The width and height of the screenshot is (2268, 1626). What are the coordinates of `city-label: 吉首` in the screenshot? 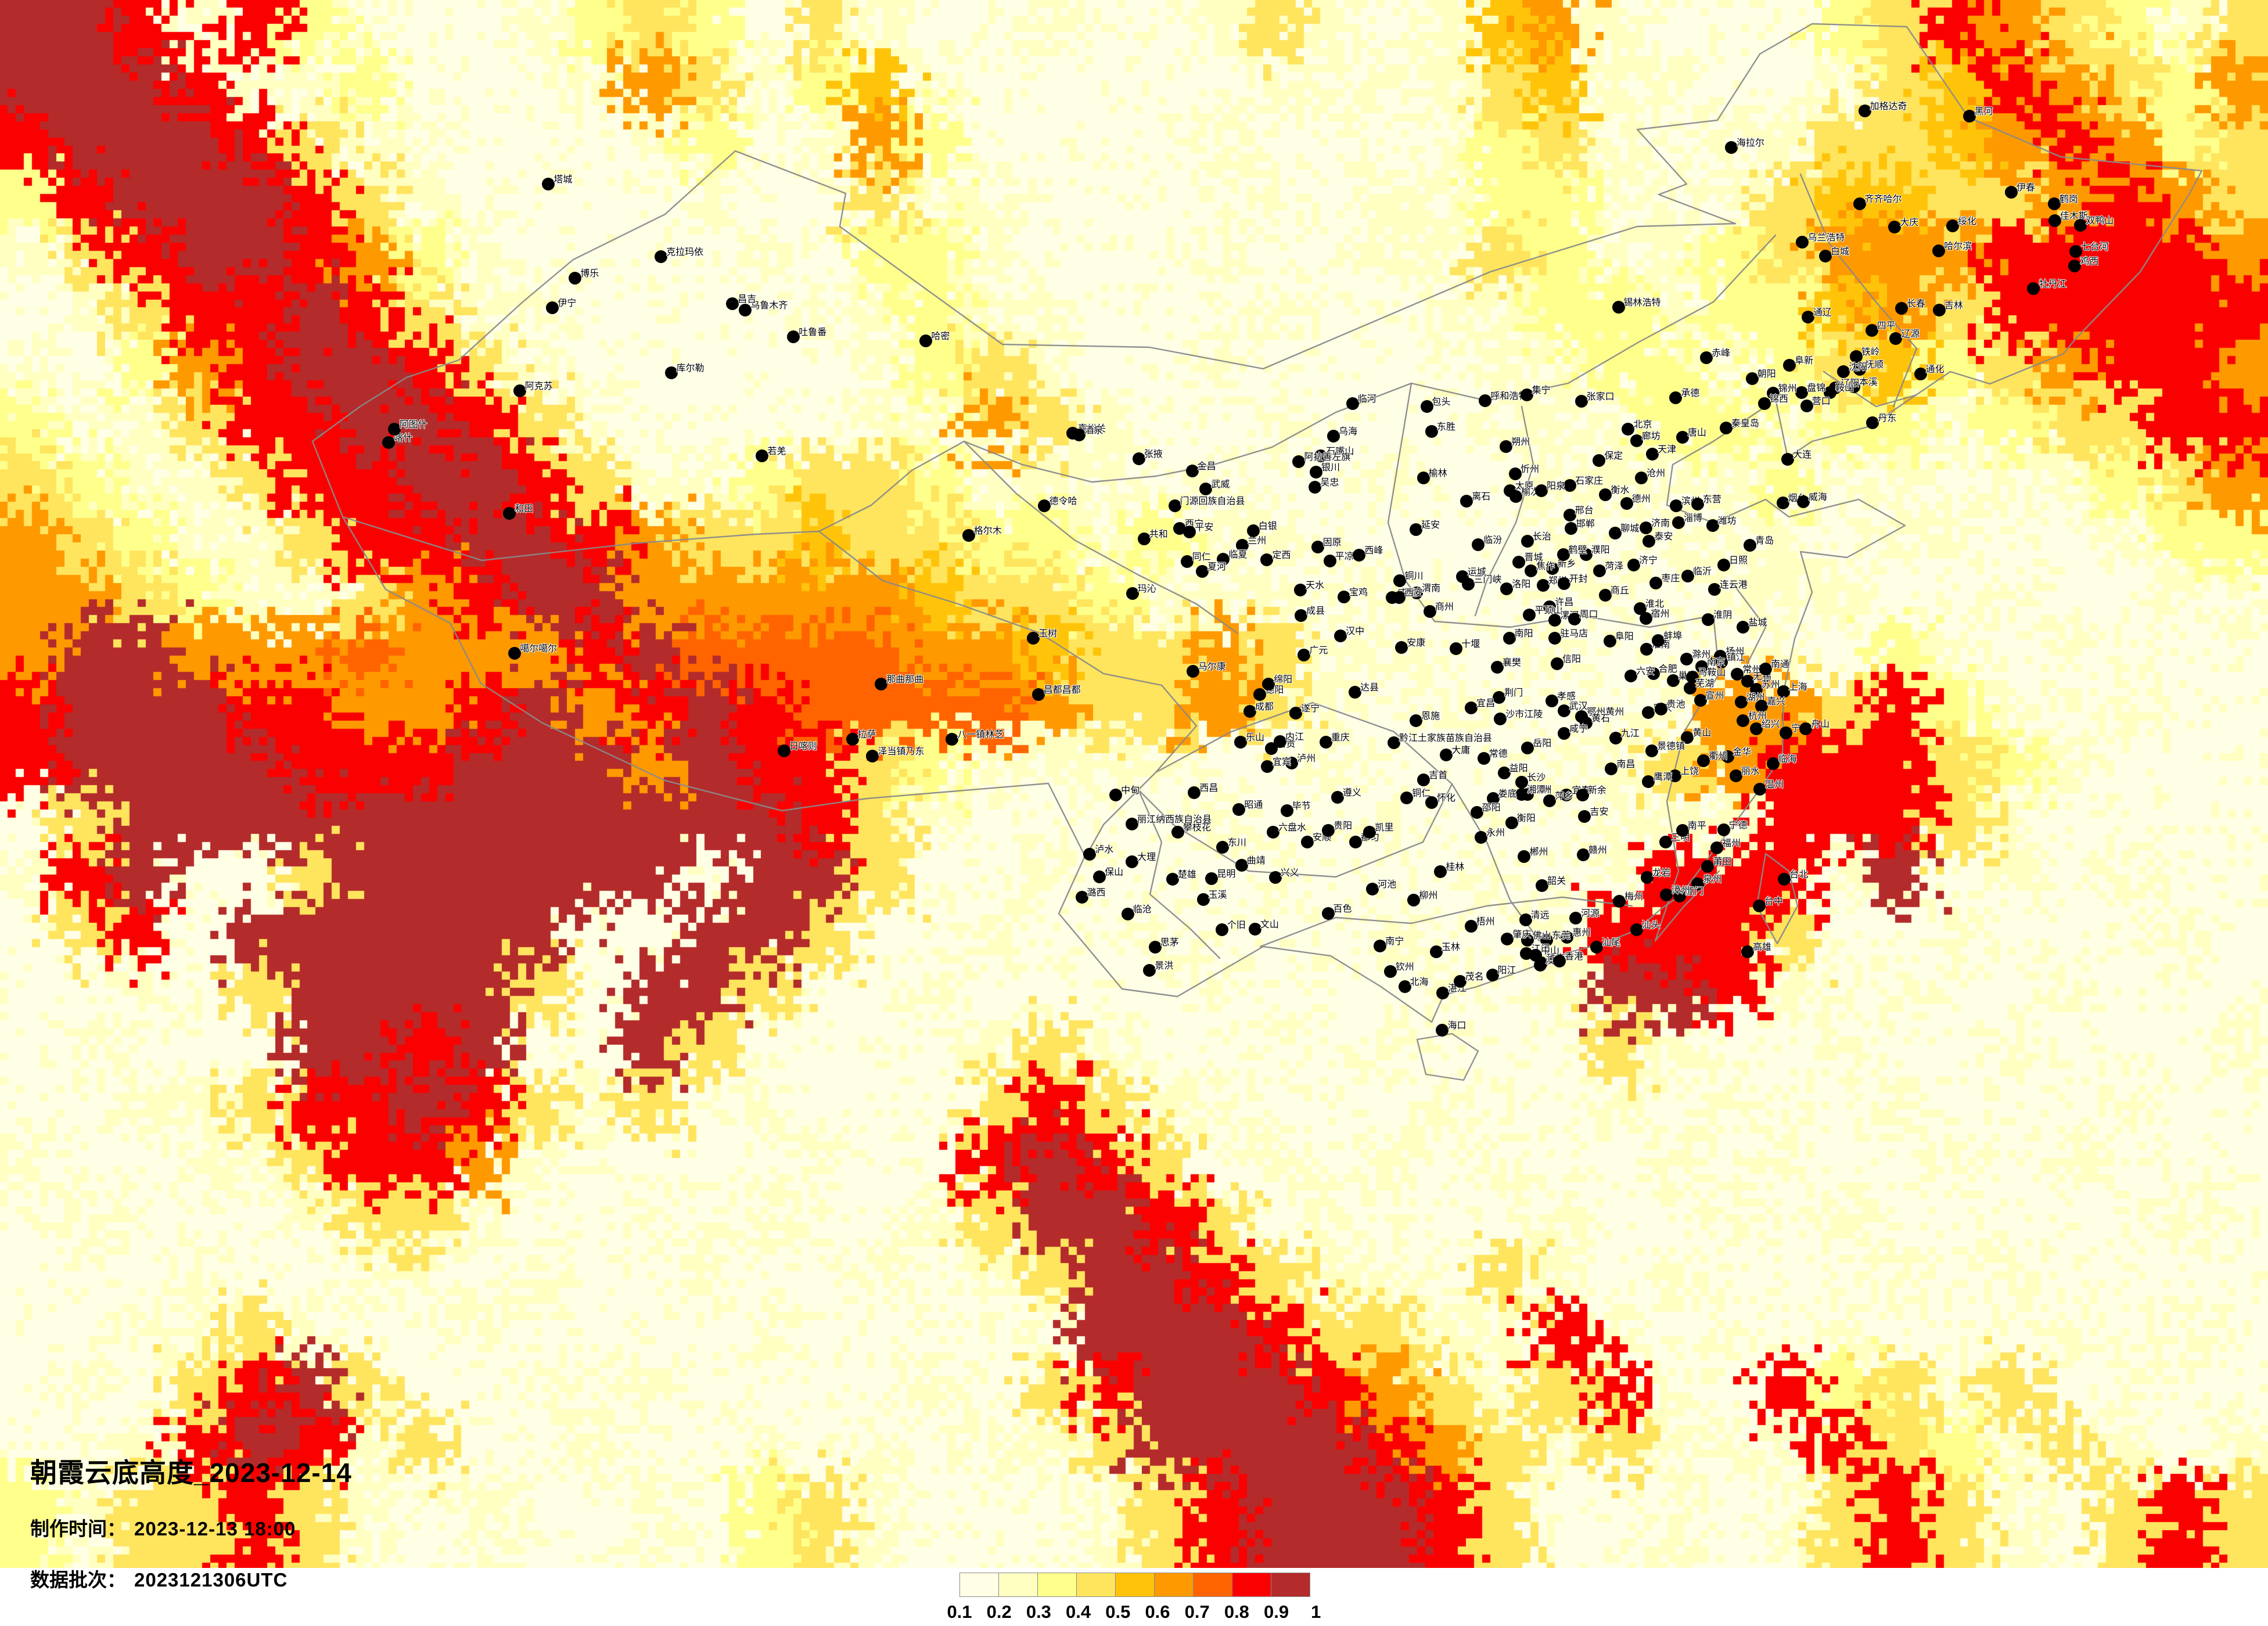 It's located at (1438, 776).